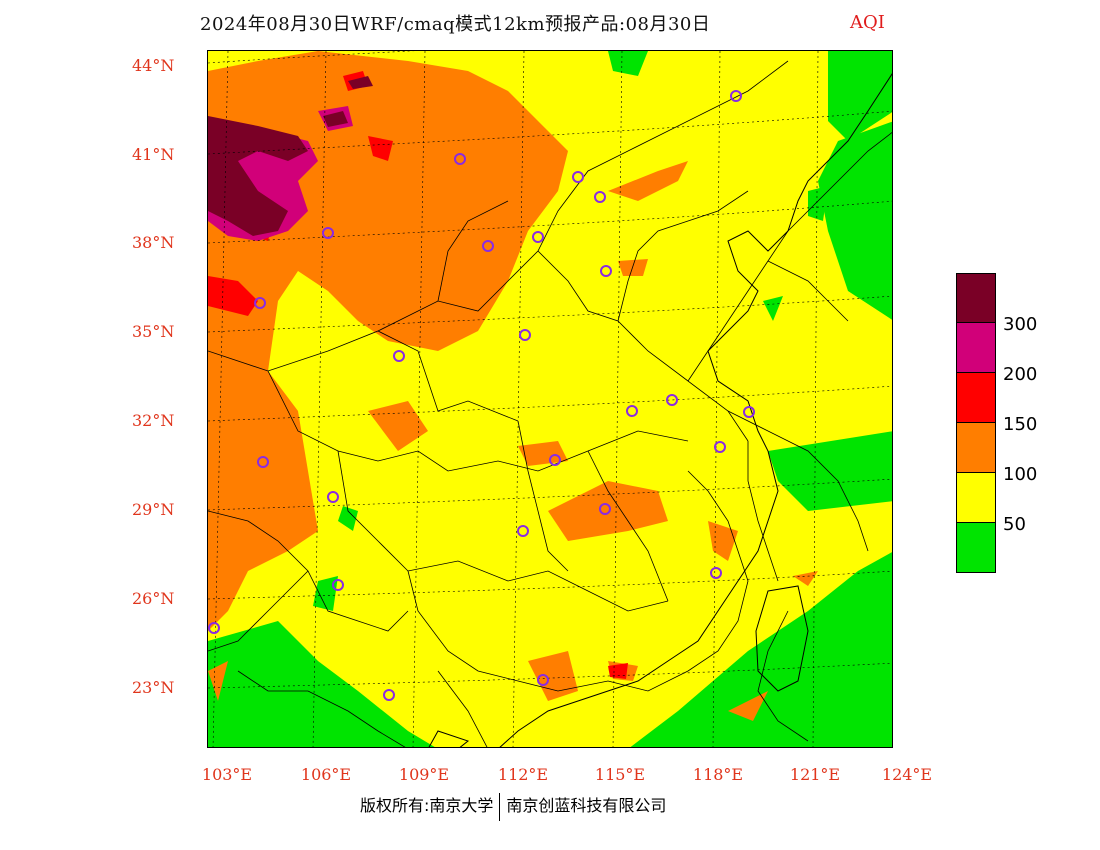 The width and height of the screenshot is (1100, 850). Describe the element at coordinates (427, 805) in the screenshot. I see `copyright-left: 版权所有:南京大学` at that location.